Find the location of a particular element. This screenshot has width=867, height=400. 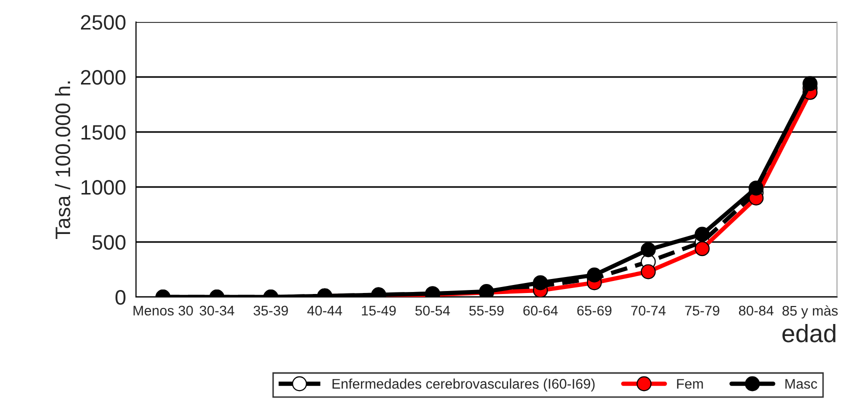

legend-label: Masc is located at coordinates (801, 384).